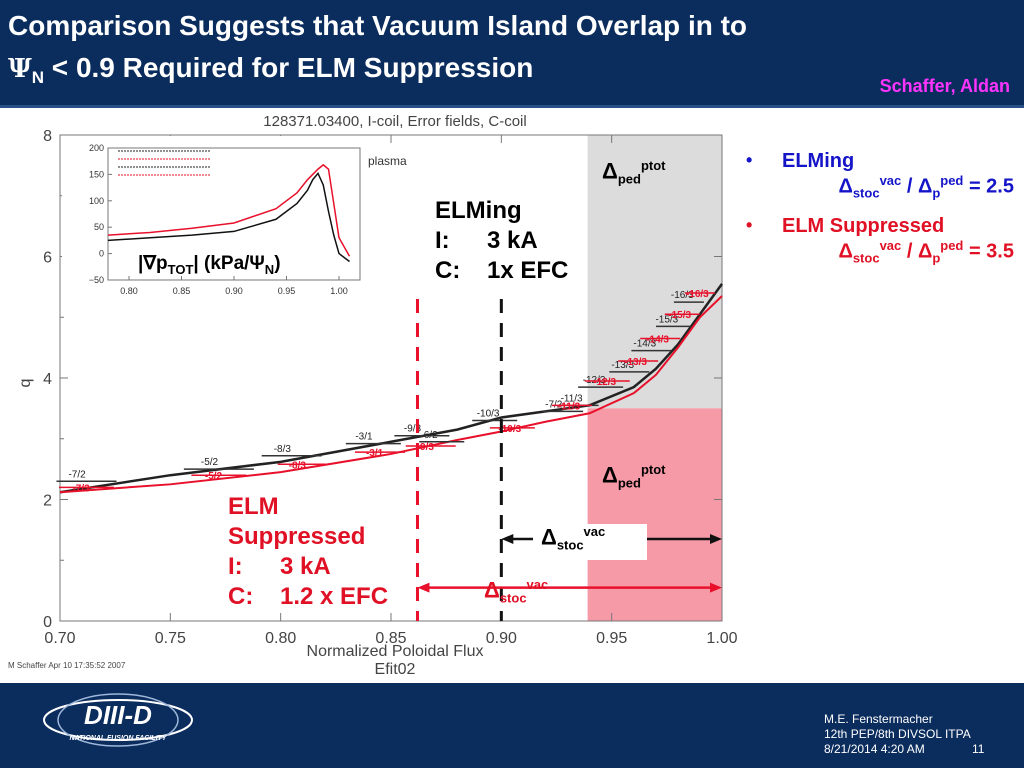 Image resolution: width=1024 pixels, height=768 pixels. What do you see at coordinates (25, 383) in the screenshot?
I see `y-axis-label: q` at bounding box center [25, 383].